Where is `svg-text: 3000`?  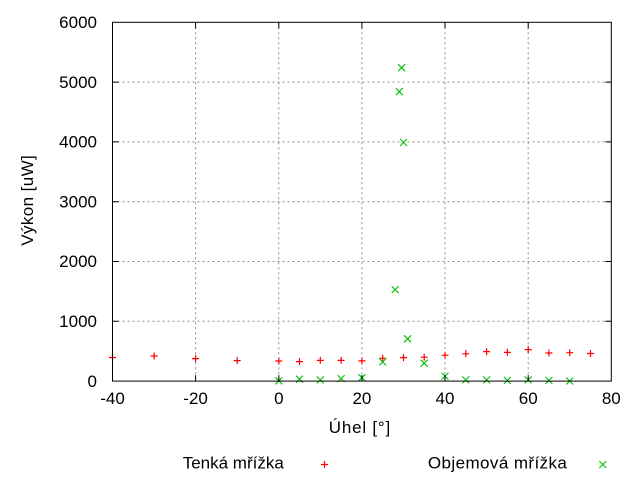 svg-text: 3000 is located at coordinates (78, 201).